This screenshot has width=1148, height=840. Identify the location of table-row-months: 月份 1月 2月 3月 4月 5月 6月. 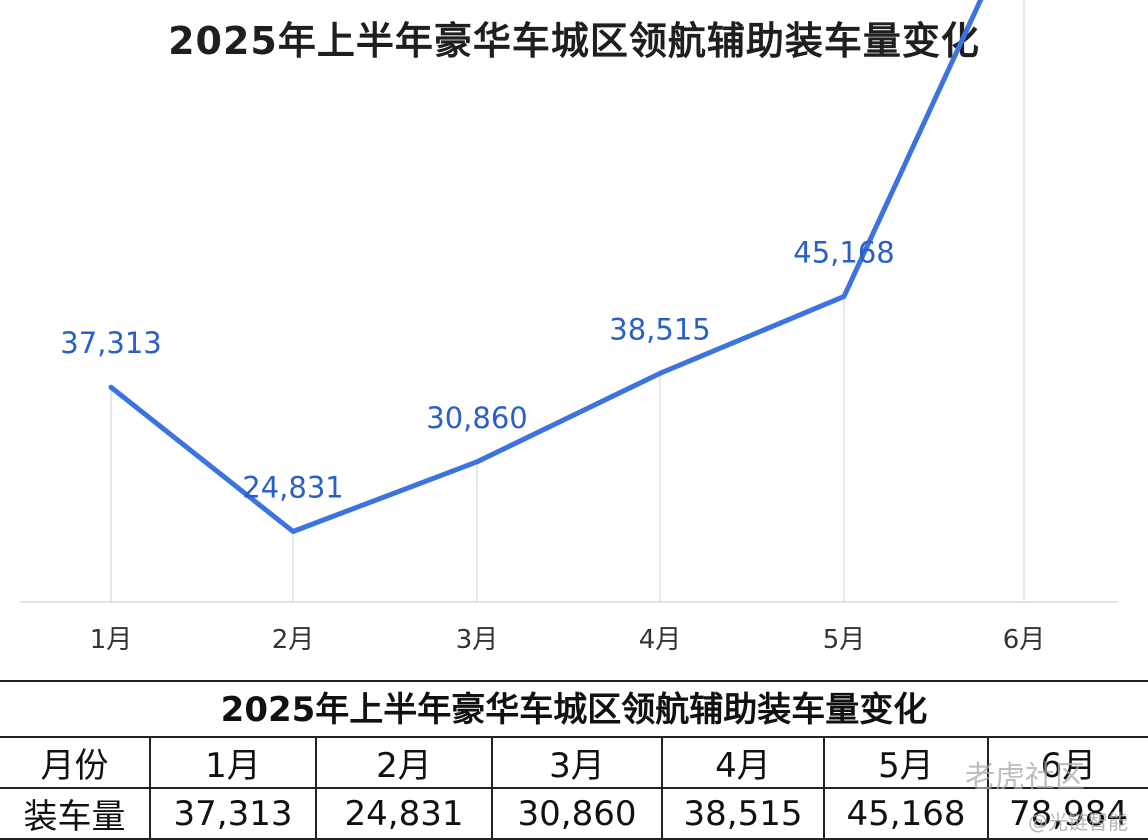
(574, 762).